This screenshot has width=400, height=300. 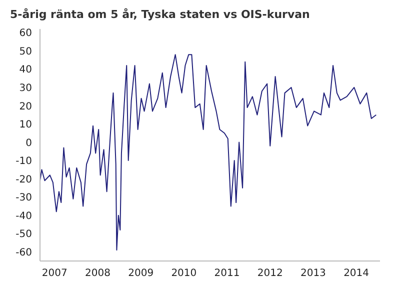 What do you see at coordinates (184, 274) in the screenshot?
I see `x-tick-label: 2010` at bounding box center [184, 274].